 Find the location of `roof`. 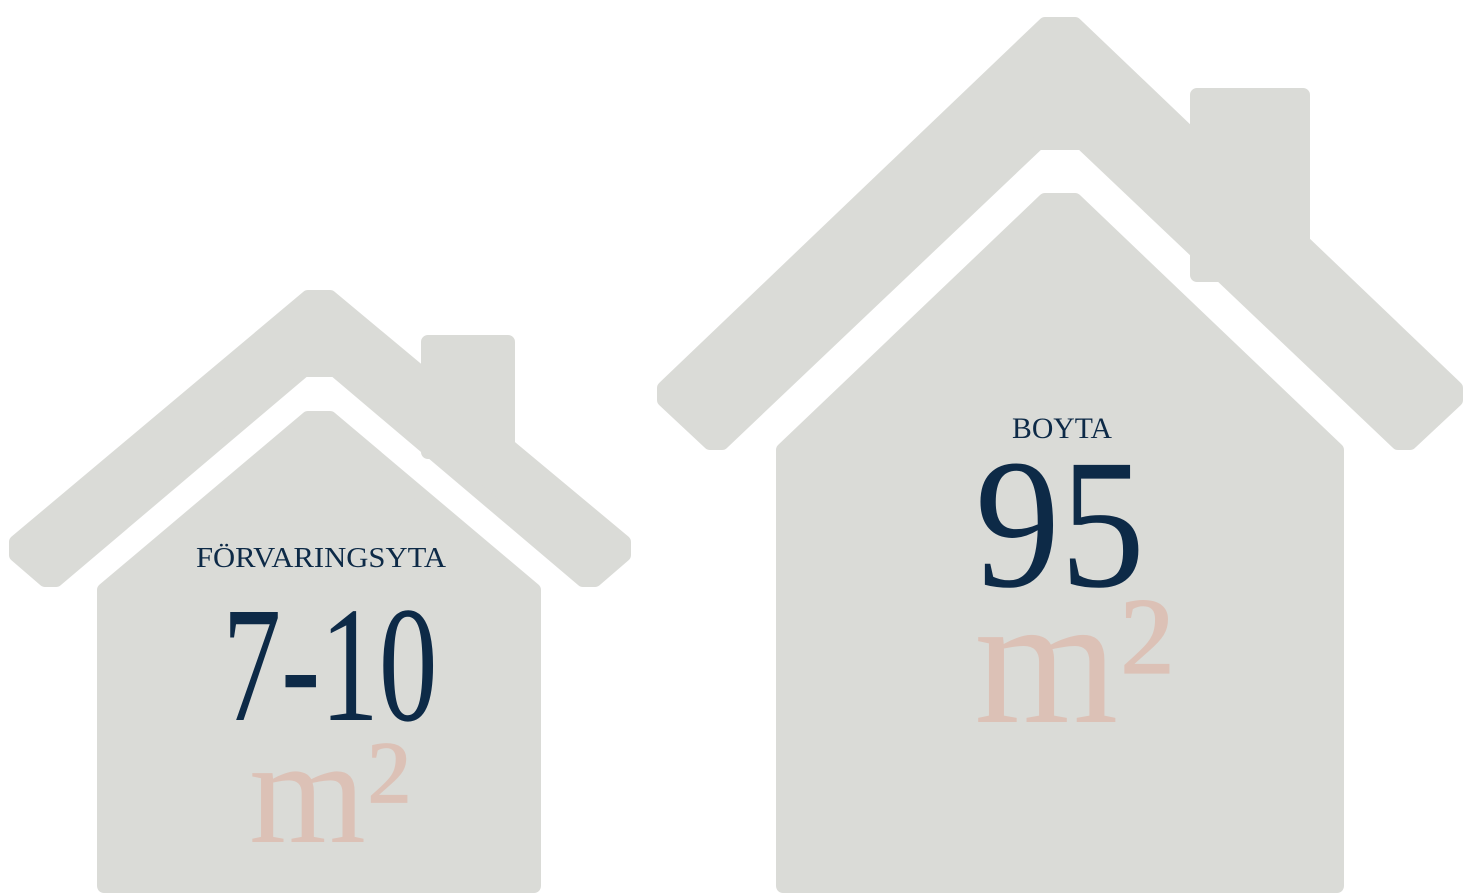

roof is located at coordinates (320, 438).